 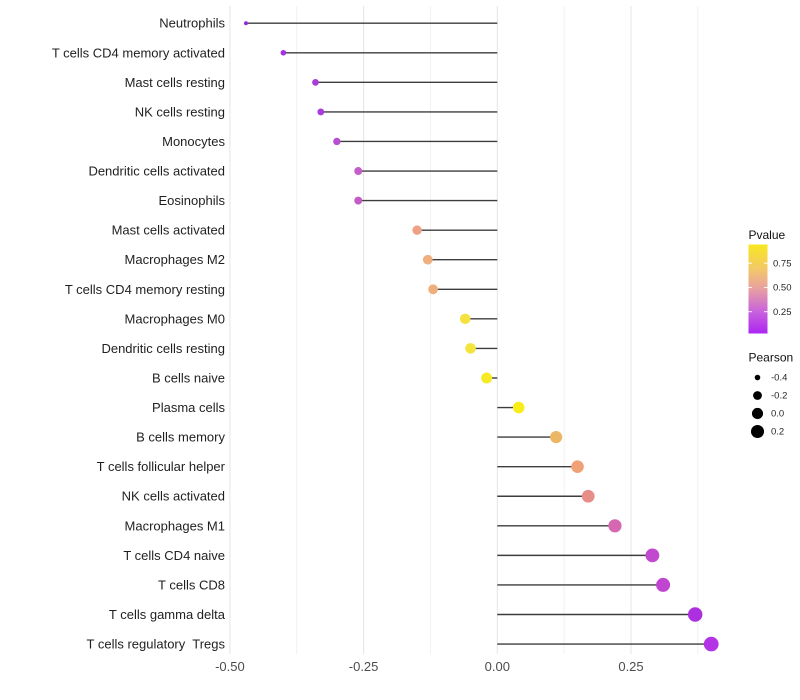 I want to click on row-label: B cells memory, so click(x=180, y=437).